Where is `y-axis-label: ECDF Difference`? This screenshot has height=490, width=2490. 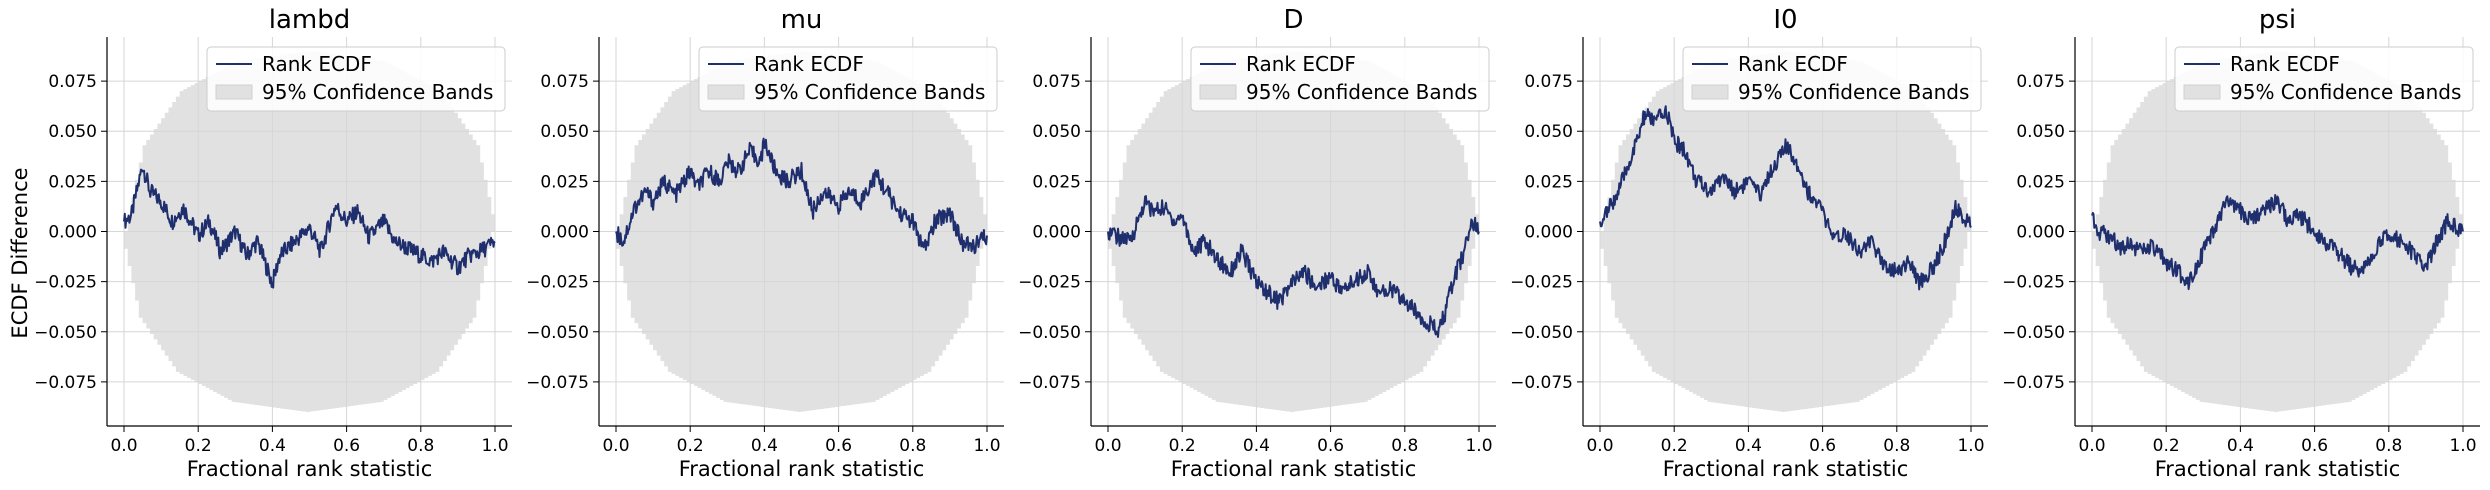 y-axis-label: ECDF Difference is located at coordinates (20, 252).